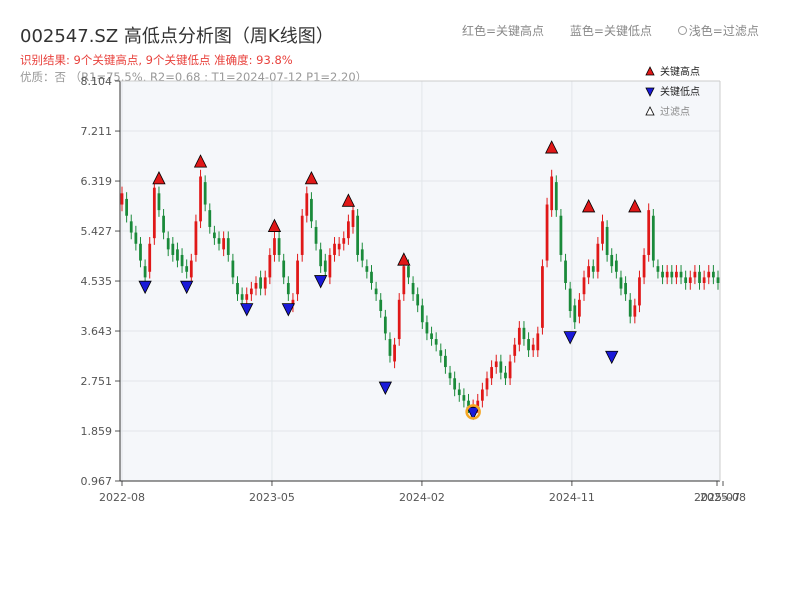 This screenshot has height=600, width=800. What do you see at coordinates (650, 111) in the screenshot?
I see `legend-filtered-icon` at bounding box center [650, 111].